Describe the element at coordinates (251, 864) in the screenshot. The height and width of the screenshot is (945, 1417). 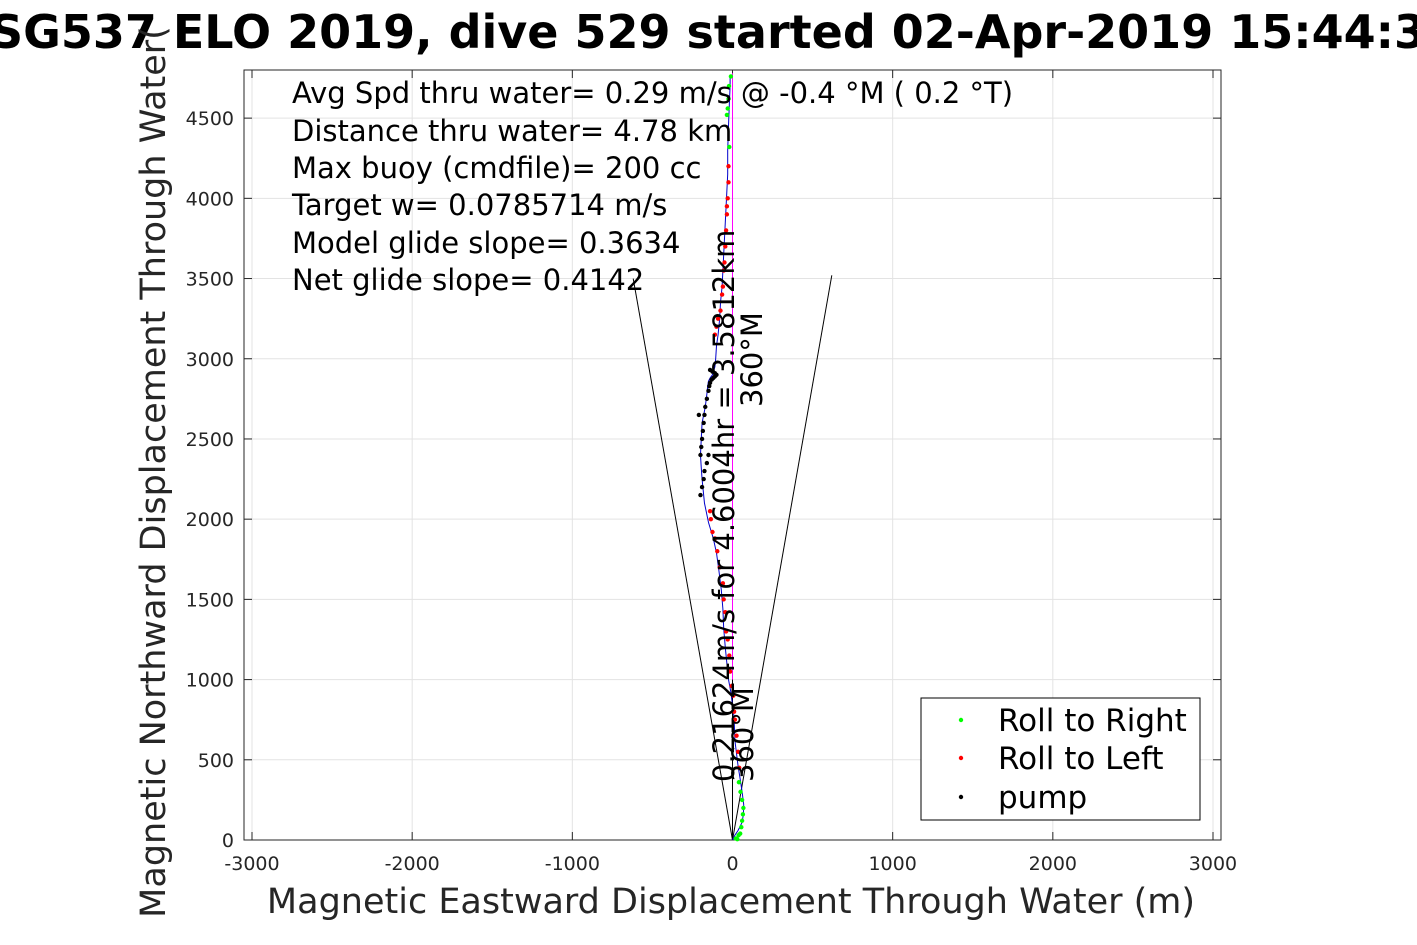
I see `x-tick-label: -3000` at that location.